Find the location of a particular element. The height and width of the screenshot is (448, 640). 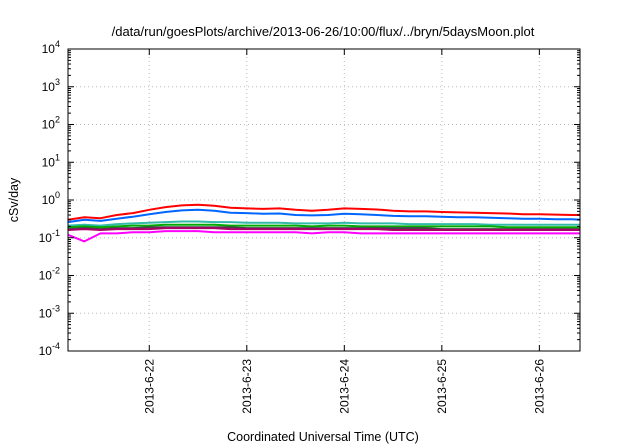

y-tick-label: 10⁰ is located at coordinates (51, 198).